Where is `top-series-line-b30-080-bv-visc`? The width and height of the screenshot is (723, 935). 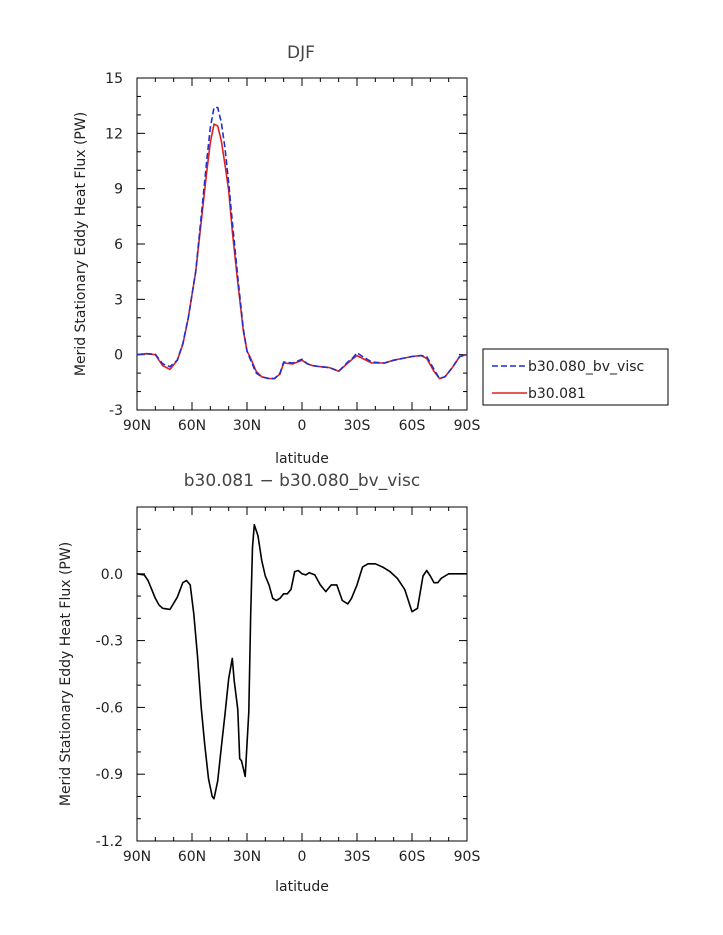 top-series-line-b30-080-bv-visc is located at coordinates (302, 243).